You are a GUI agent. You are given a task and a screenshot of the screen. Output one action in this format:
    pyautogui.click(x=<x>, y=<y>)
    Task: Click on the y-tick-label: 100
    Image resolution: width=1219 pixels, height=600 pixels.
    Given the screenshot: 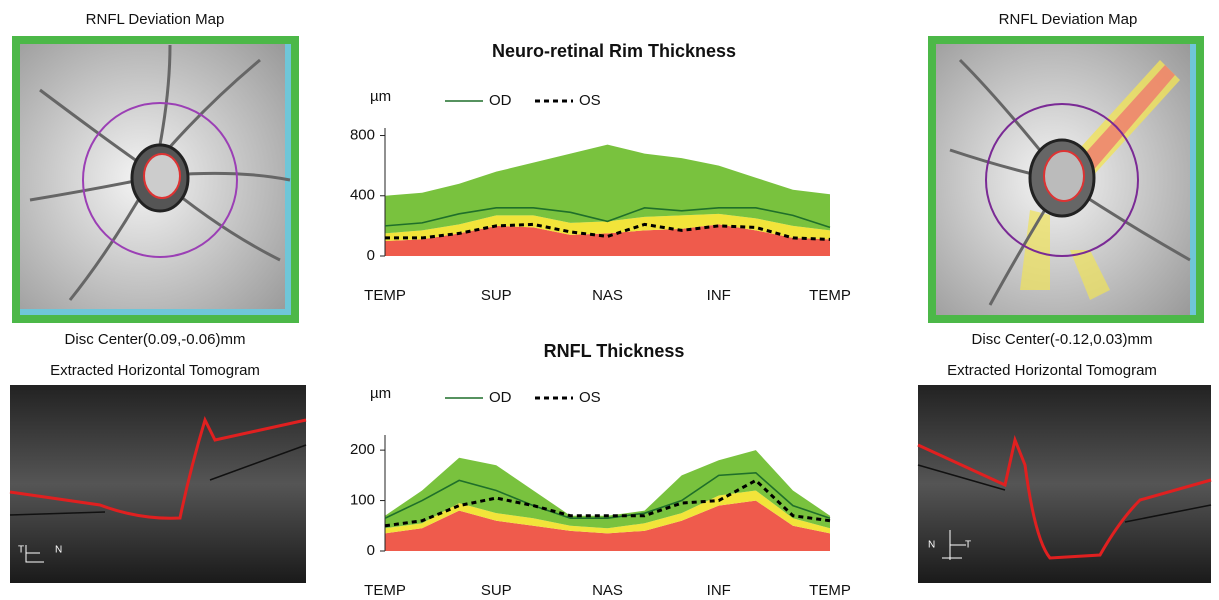 What is the action you would take?
    pyautogui.click(x=362, y=500)
    